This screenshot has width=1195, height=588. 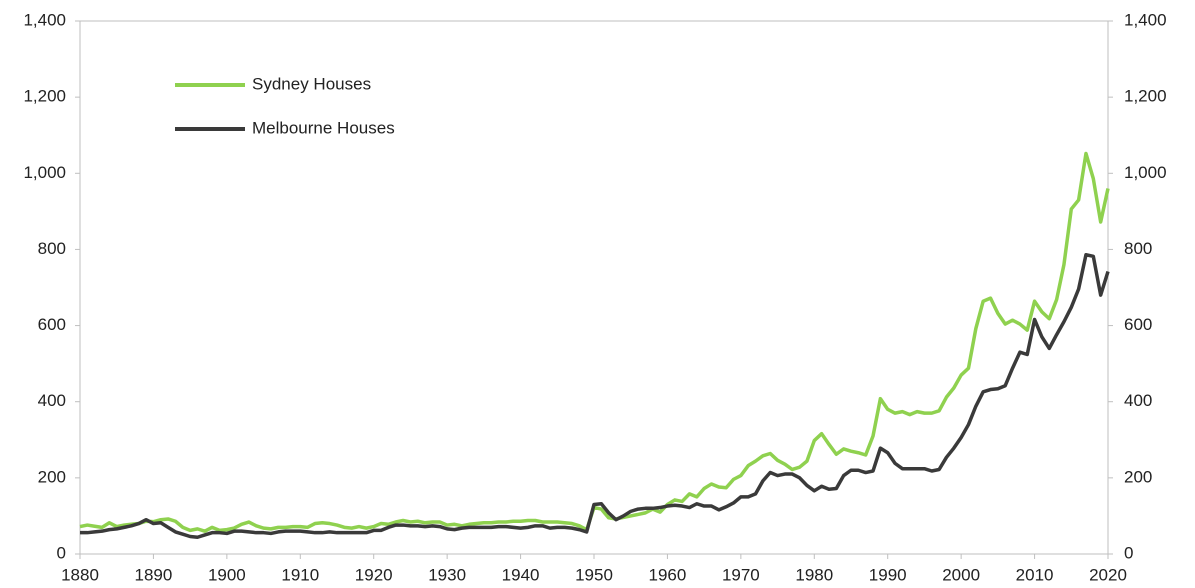 I want to click on y2-tick-label: 0, so click(x=1128, y=552).